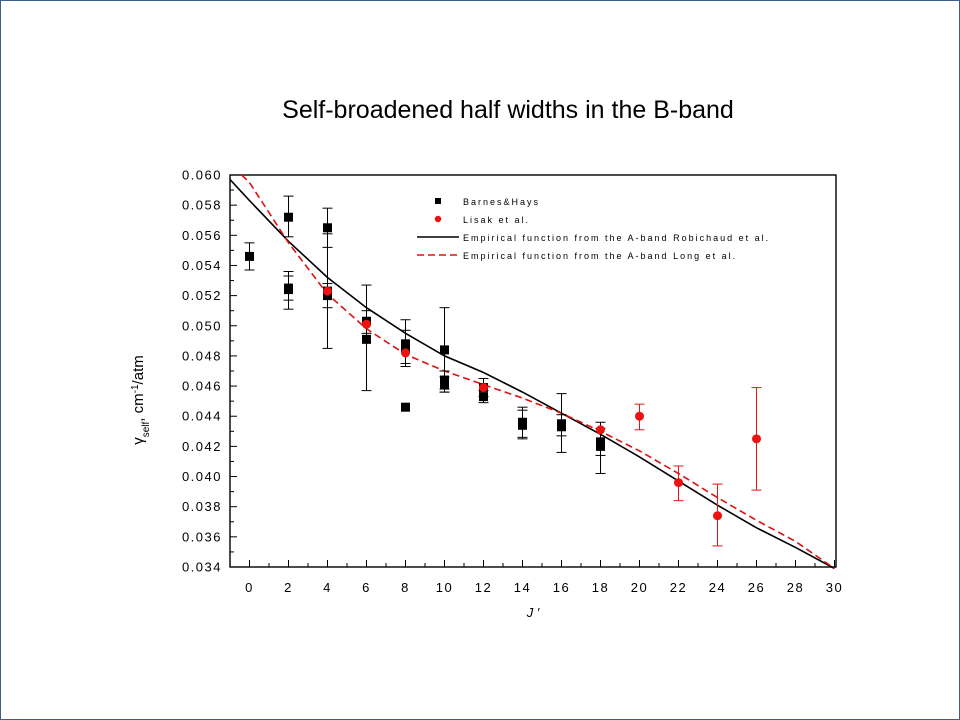  What do you see at coordinates (444, 587) in the screenshot?
I see `x-tick-label: 10` at bounding box center [444, 587].